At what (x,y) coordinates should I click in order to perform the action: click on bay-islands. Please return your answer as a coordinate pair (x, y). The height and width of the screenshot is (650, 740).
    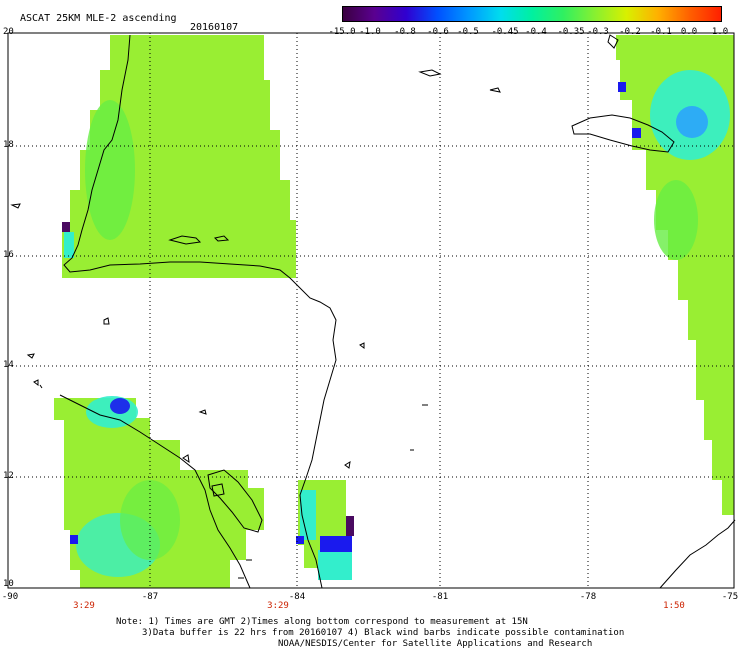
    Looking at the image, I should click on (199, 240).